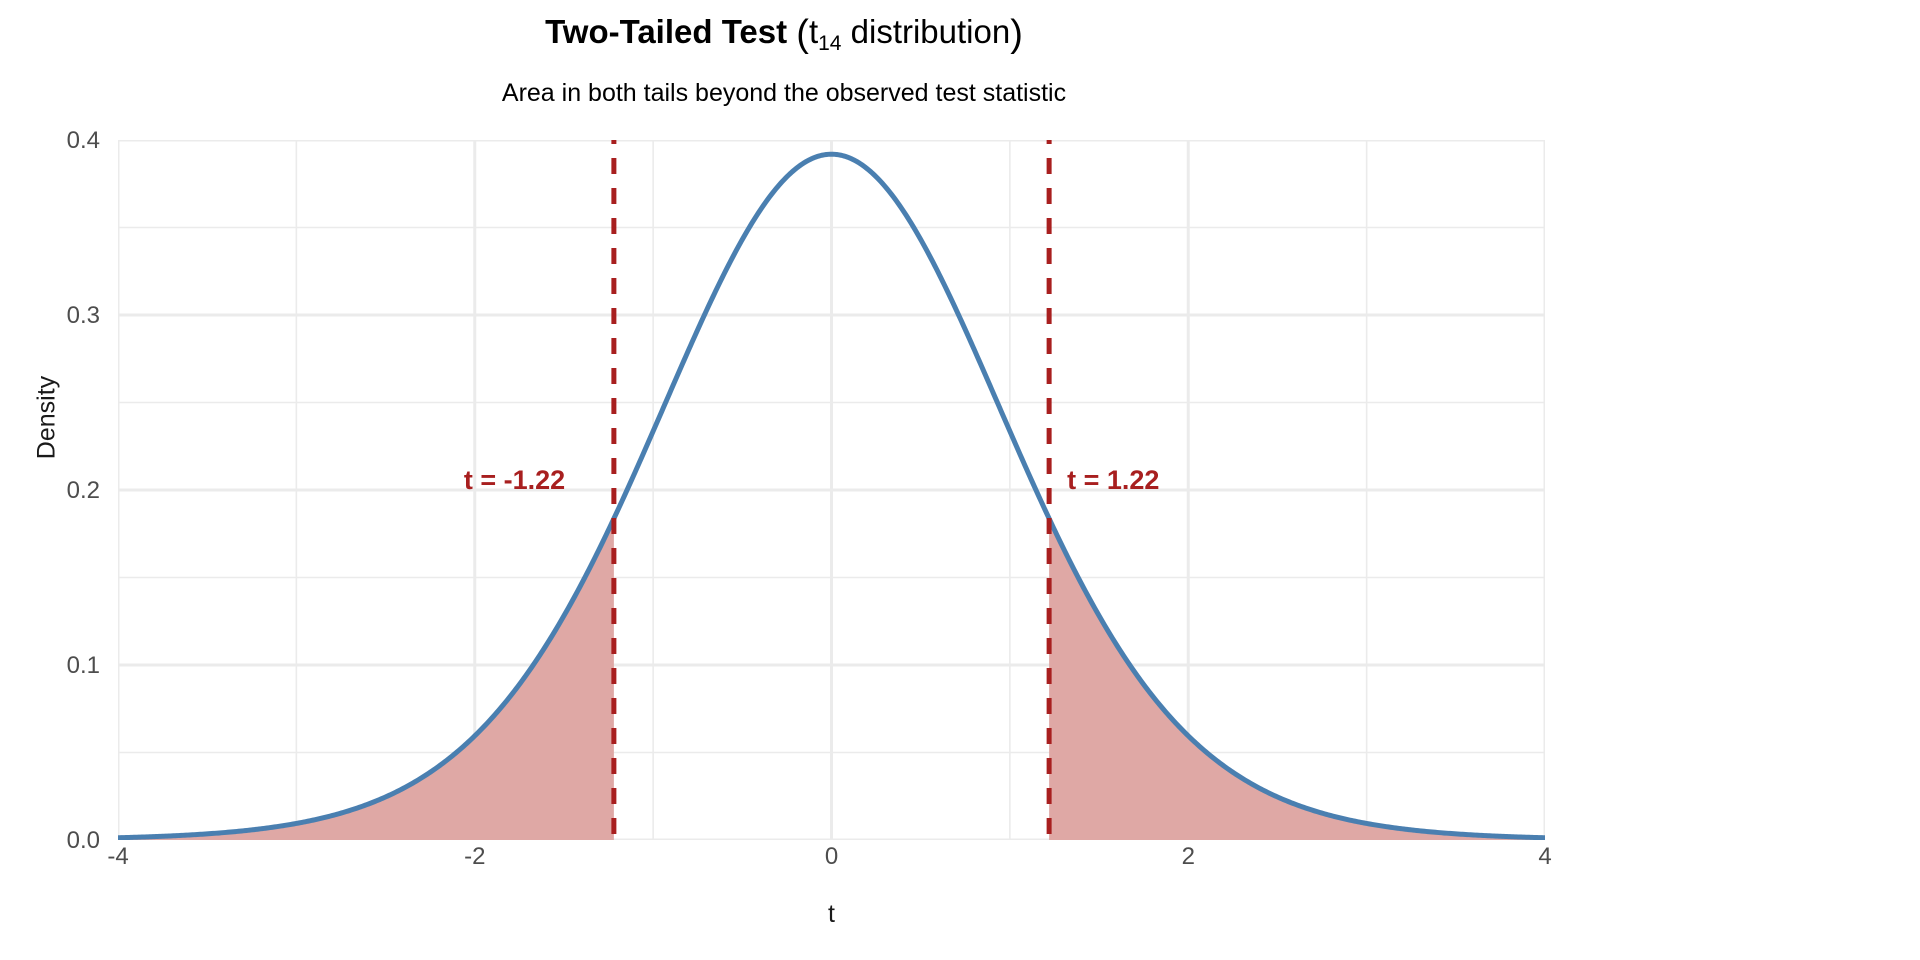 Image resolution: width=1920 pixels, height=960 pixels. I want to click on y-tick-label: 0.4, so click(83, 140).